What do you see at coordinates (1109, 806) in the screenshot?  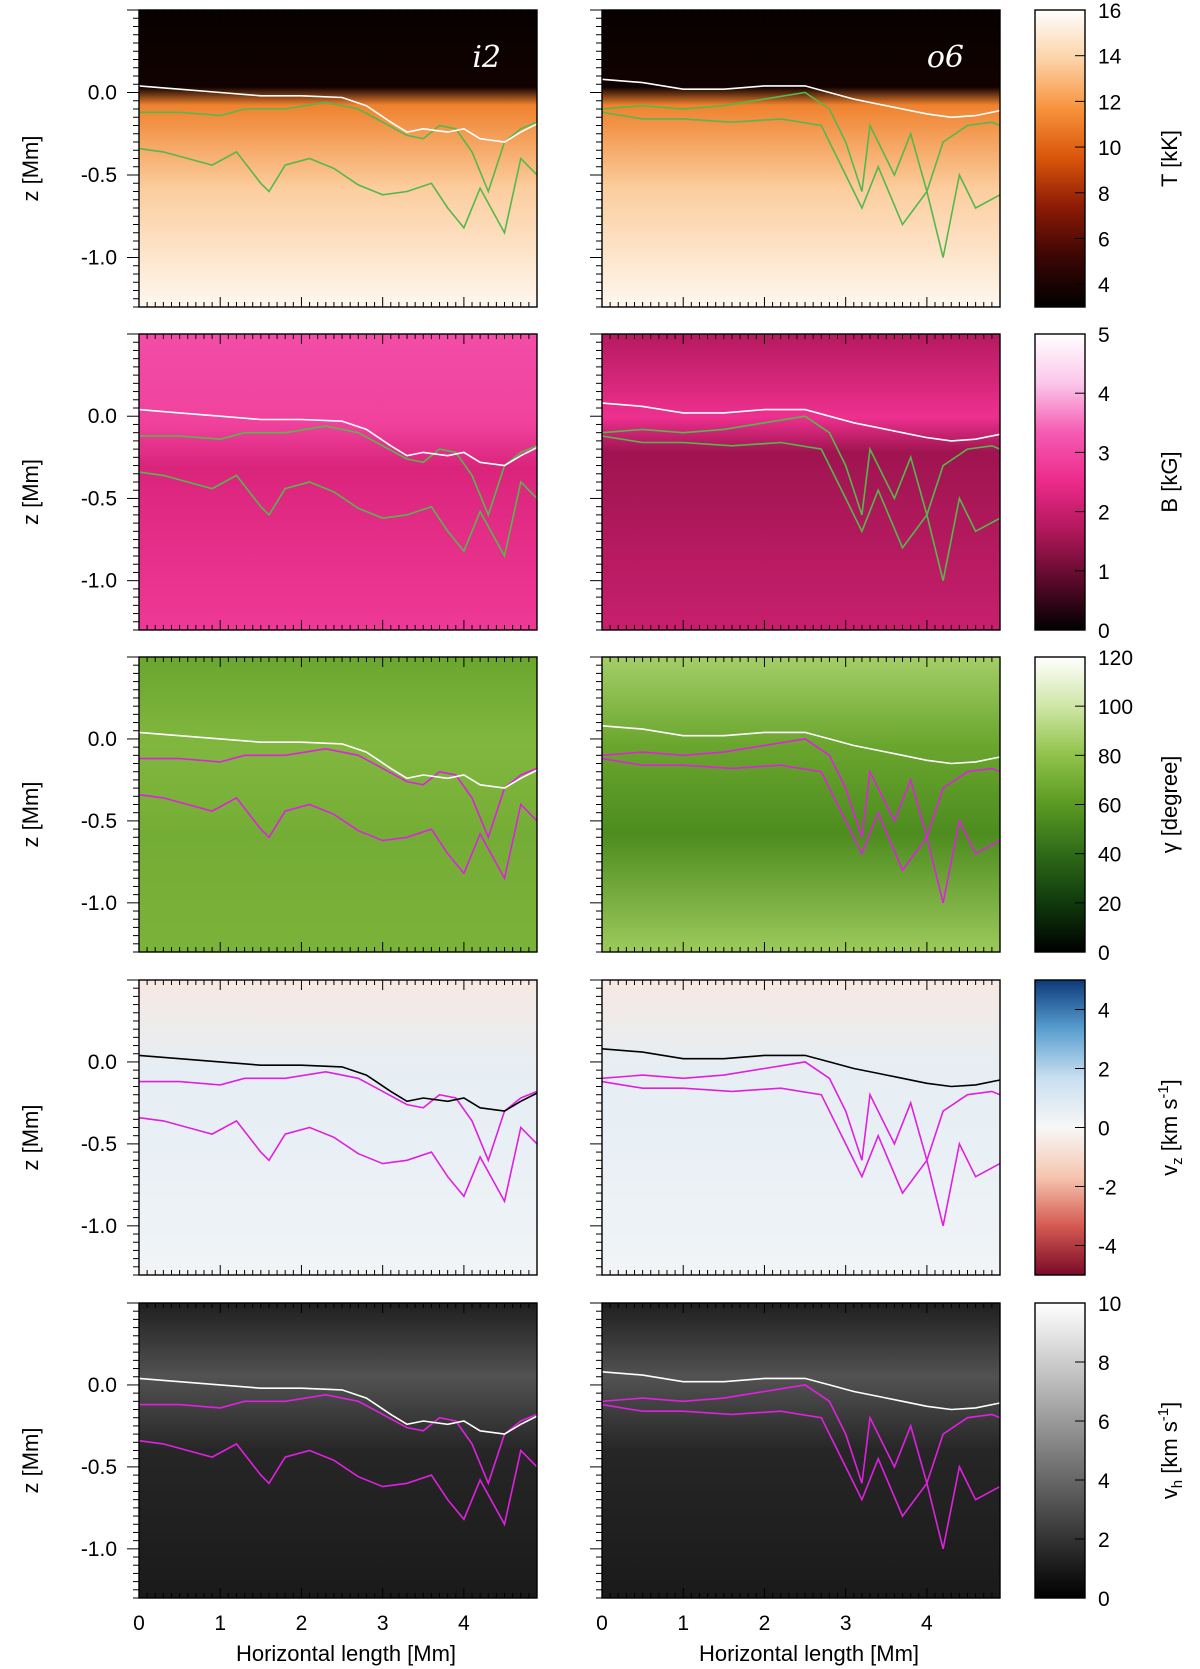 I see `colorbar-tick-label: 60` at bounding box center [1109, 806].